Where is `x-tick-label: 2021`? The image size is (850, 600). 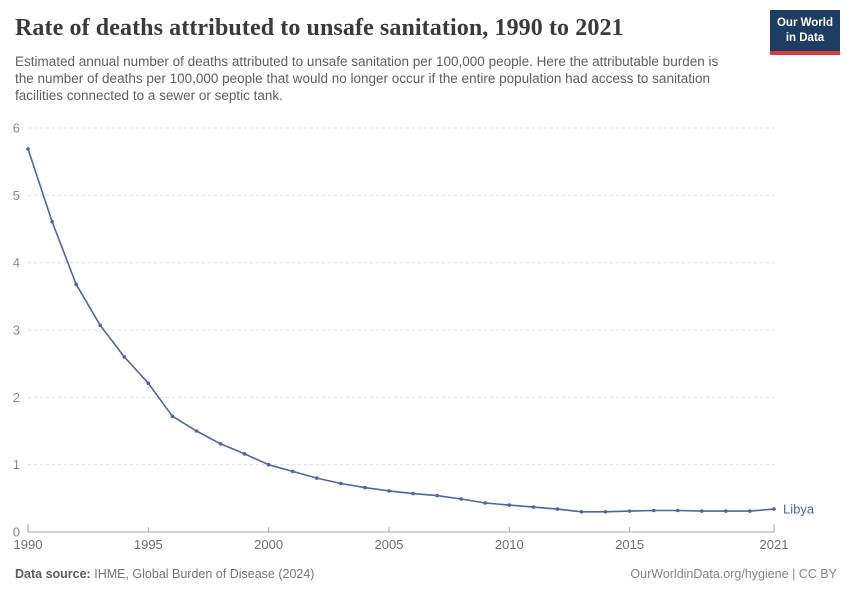
x-tick-label: 2021 is located at coordinates (774, 544).